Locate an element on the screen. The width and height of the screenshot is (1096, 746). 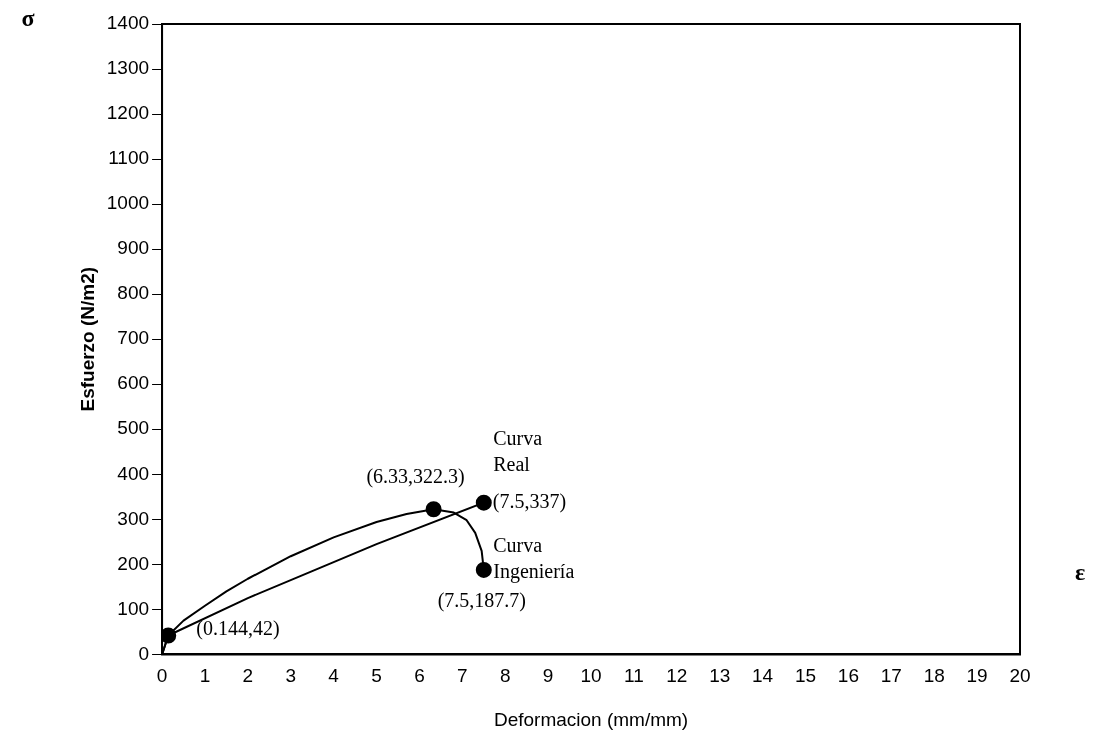
x-tick-label: 7 is located at coordinates (462, 676).